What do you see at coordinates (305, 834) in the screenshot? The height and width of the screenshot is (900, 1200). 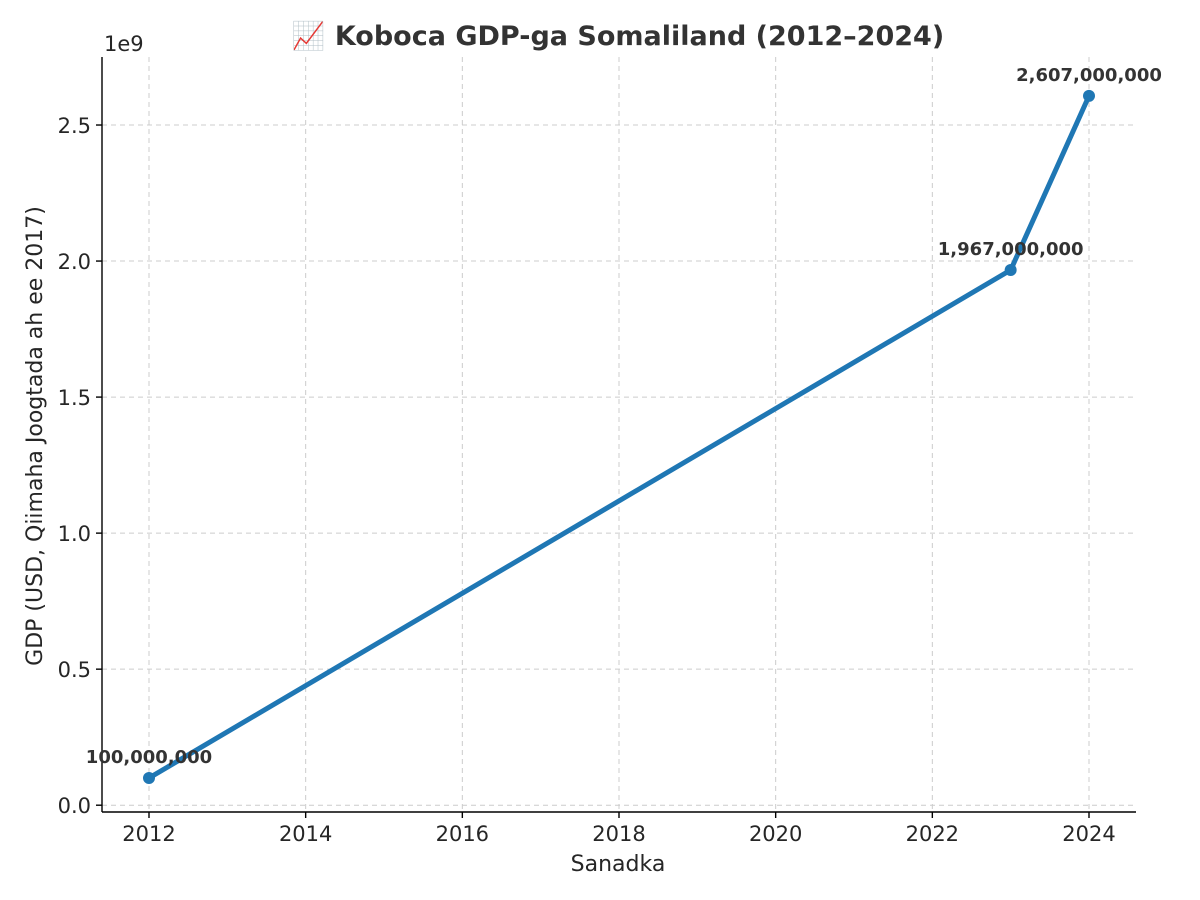 I see `x-tick-label: 2014` at bounding box center [305, 834].